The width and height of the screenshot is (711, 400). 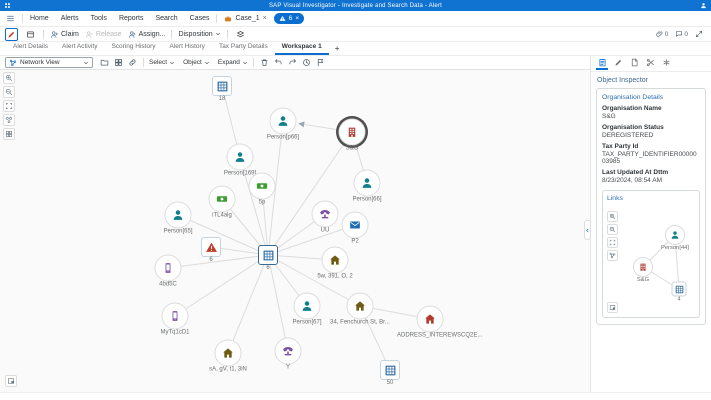 What do you see at coordinates (650, 64) in the screenshot?
I see `inspector-tab-scissors-button` at bounding box center [650, 64].